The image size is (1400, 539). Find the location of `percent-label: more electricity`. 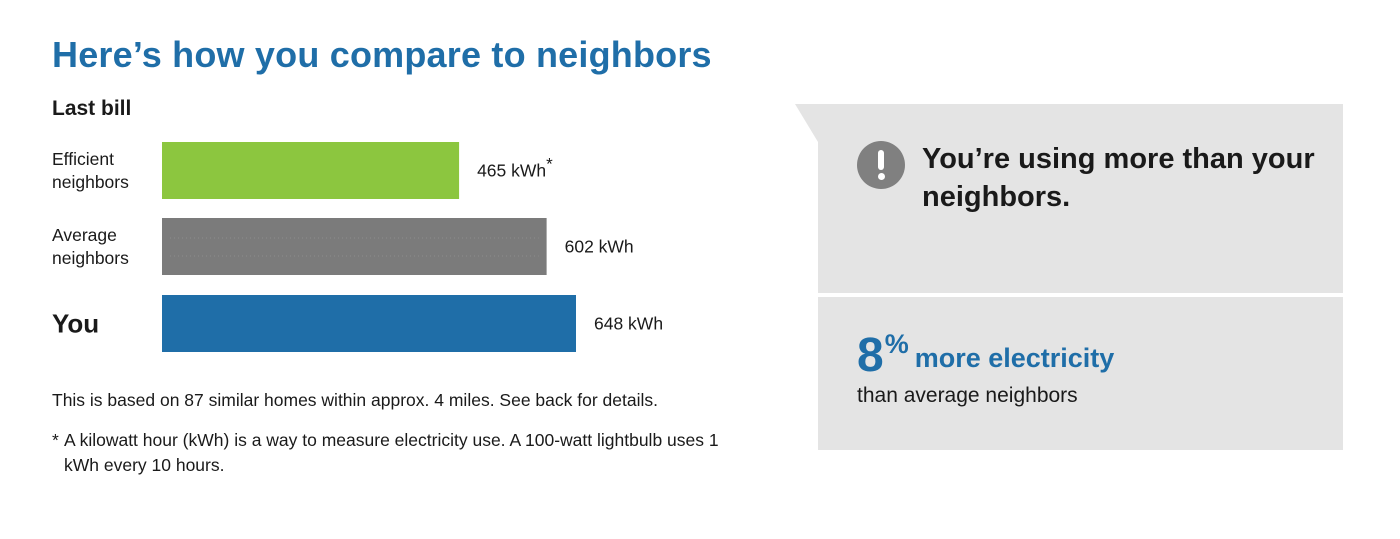

percent-label: more electricity is located at coordinates (1014, 358).